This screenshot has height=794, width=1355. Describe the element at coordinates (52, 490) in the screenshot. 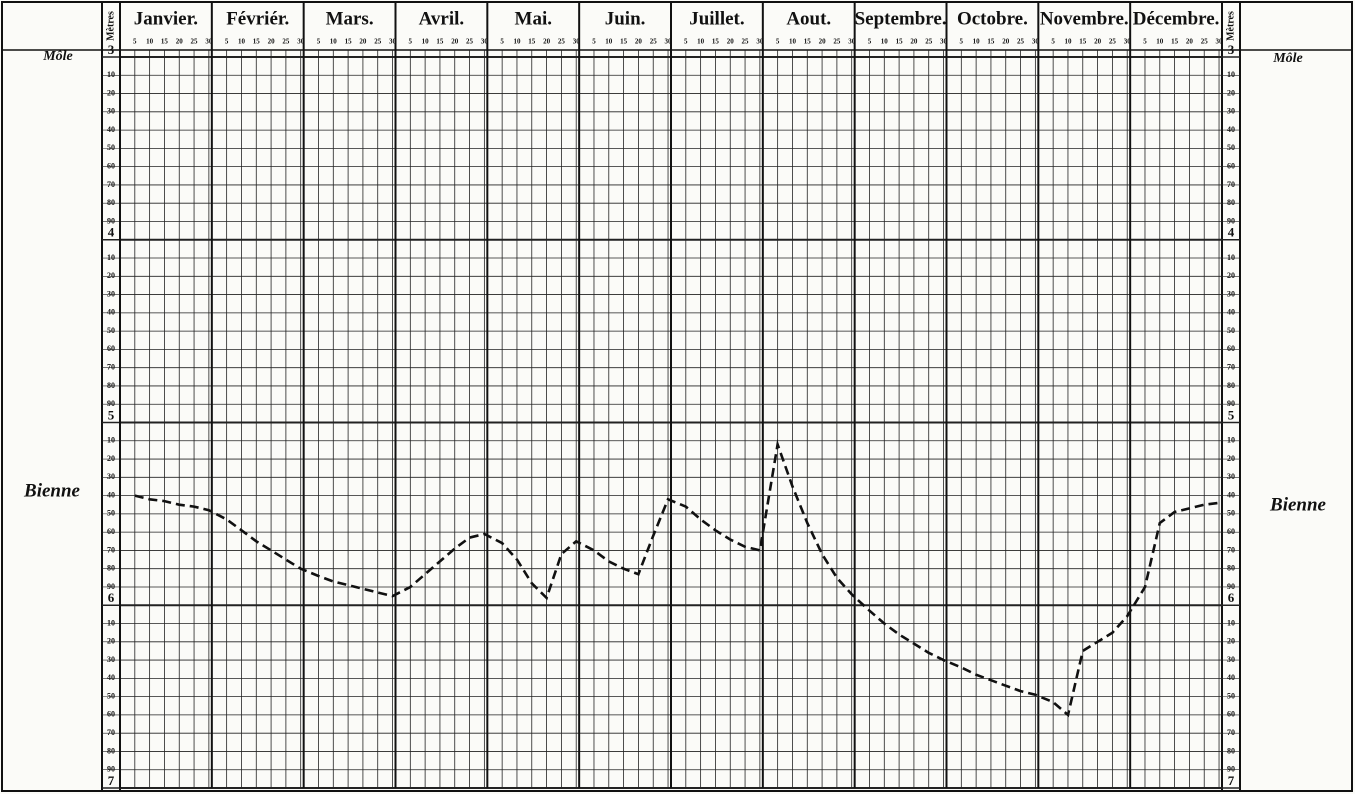

I see `series-label: Bienne` at that location.